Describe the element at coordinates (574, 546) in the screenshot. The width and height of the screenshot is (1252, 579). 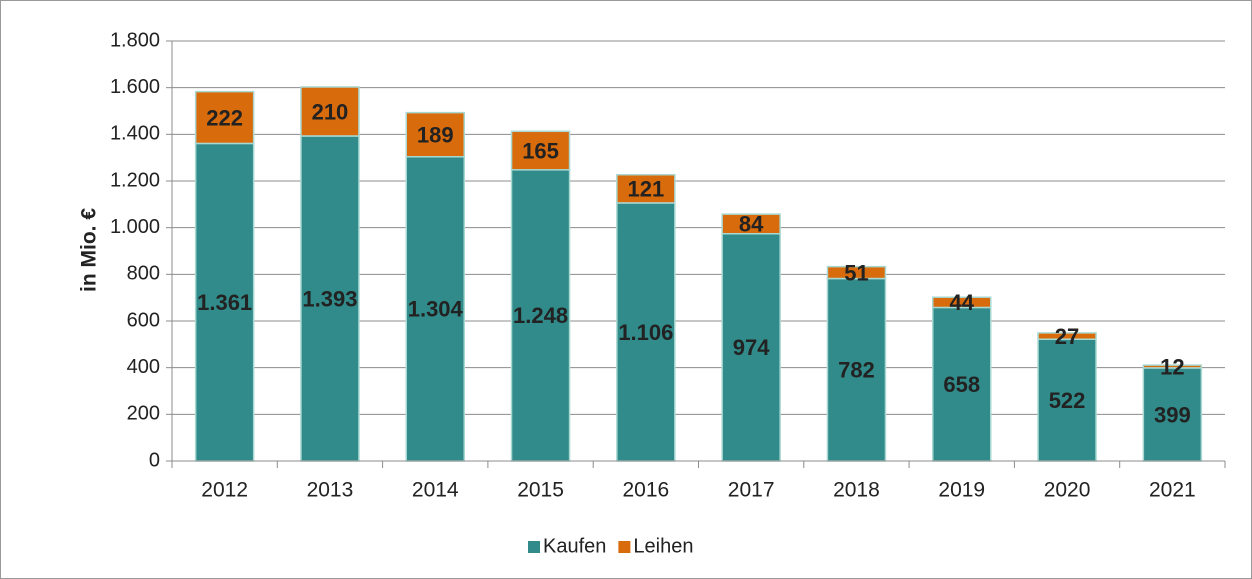
I see `legend-label: Kaufen` at that location.